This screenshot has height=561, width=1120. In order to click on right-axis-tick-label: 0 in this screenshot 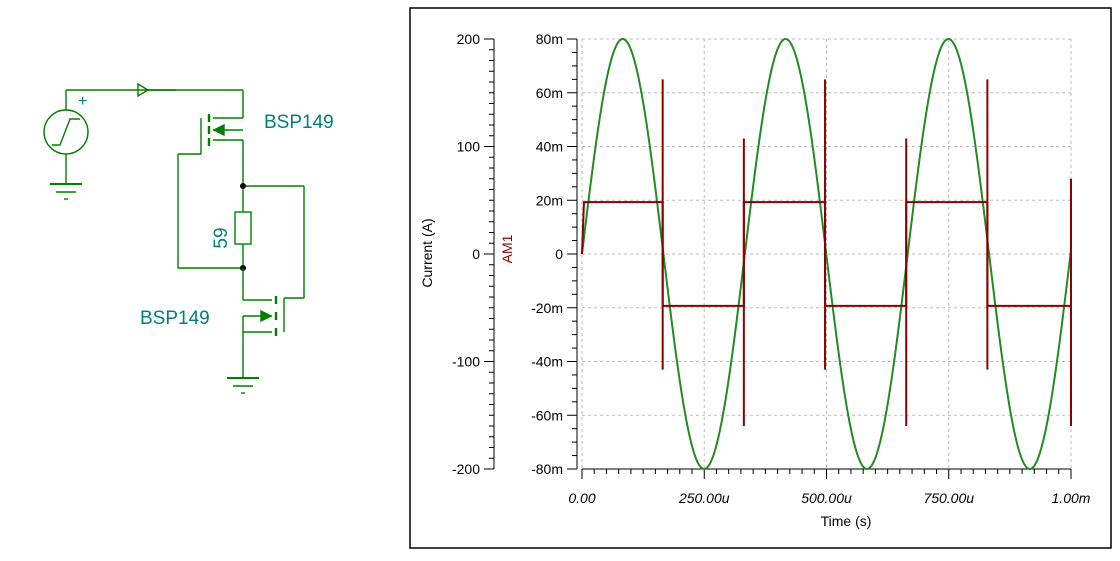, I will do `click(559, 254)`.